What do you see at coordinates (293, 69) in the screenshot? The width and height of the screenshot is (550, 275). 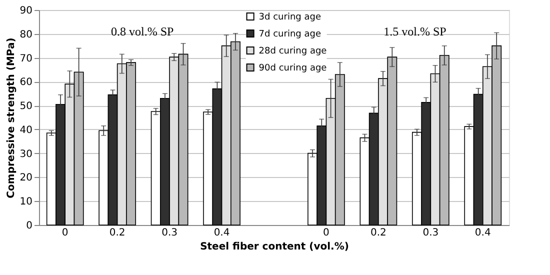 I see `legend-label: 90d curing age` at bounding box center [293, 69].